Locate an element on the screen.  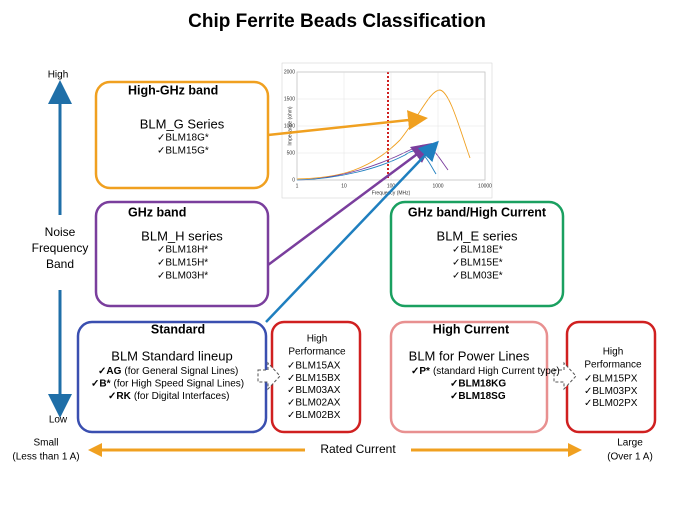
axis-label: Band is located at coordinates (60, 264).